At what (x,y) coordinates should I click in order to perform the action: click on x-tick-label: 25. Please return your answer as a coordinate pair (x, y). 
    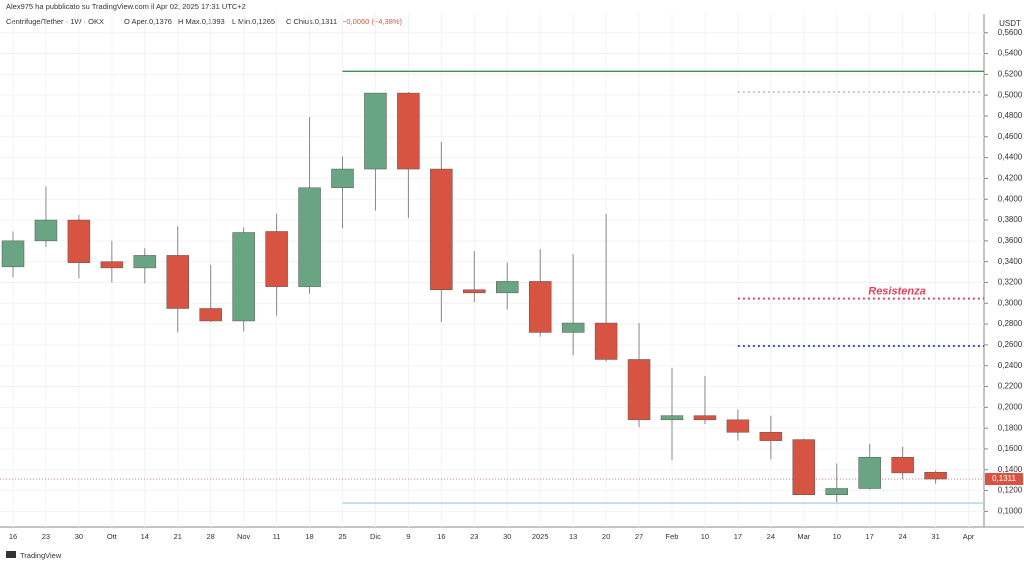
    Looking at the image, I should click on (342, 536).